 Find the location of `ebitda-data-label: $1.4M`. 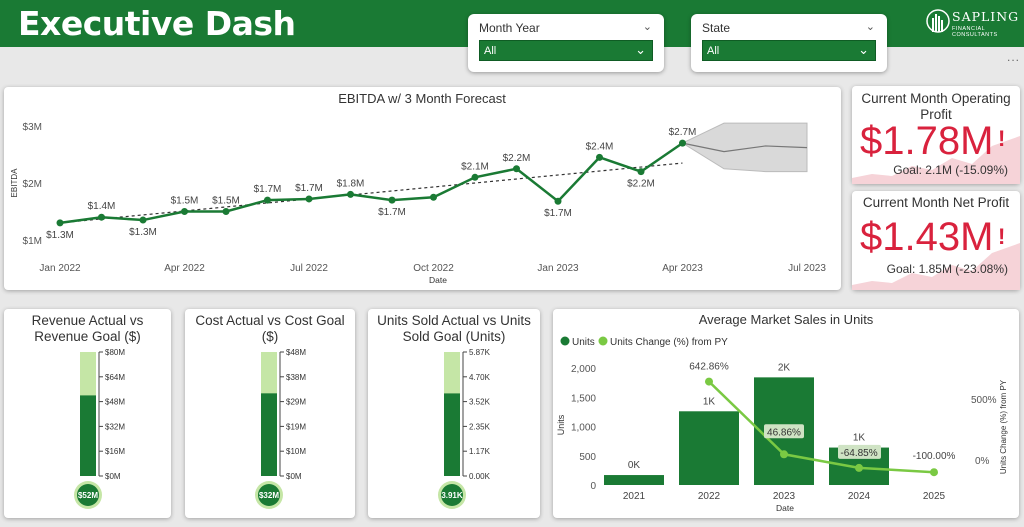

ebitda-data-label: $1.4M is located at coordinates (102, 206).